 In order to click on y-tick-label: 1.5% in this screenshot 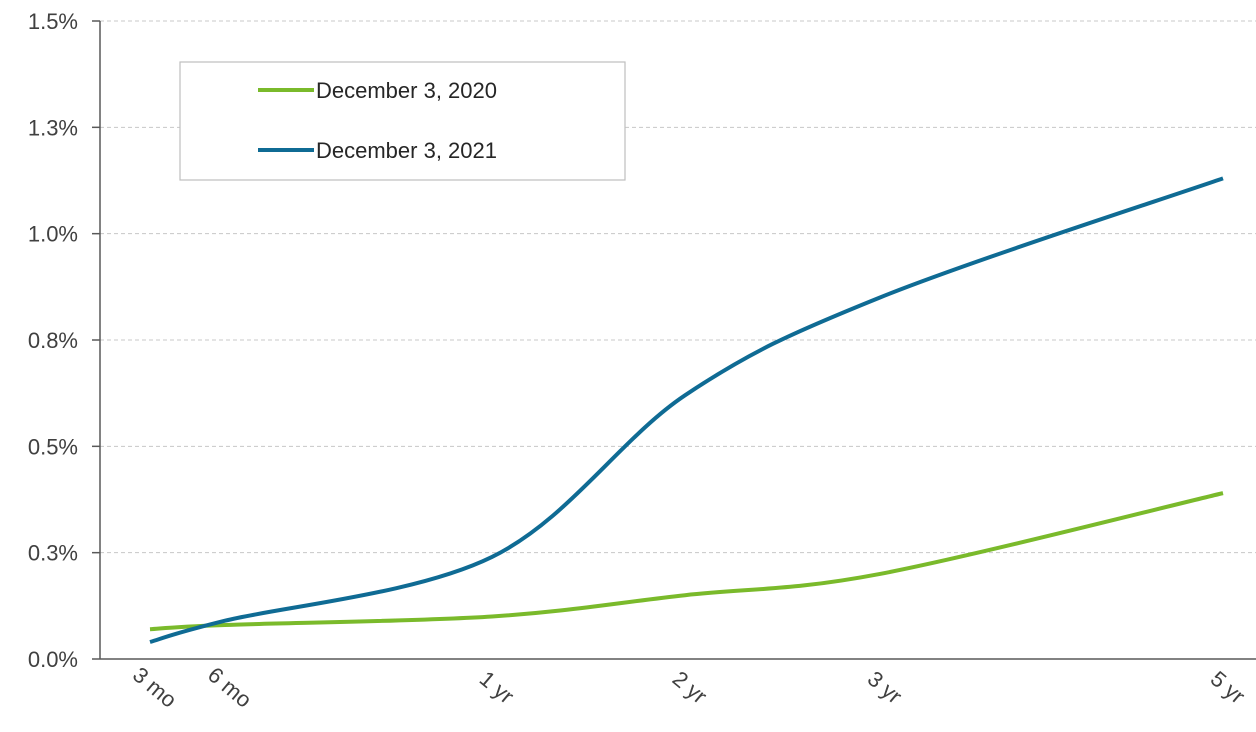, I will do `click(53, 21)`.